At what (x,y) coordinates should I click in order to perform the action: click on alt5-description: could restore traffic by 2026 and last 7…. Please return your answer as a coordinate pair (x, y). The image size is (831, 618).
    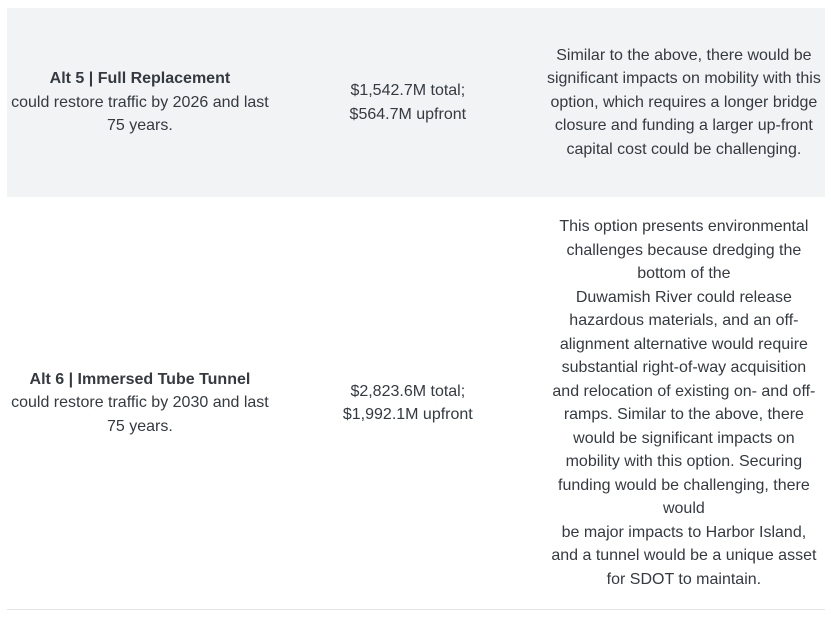
    Looking at the image, I should click on (140, 114).